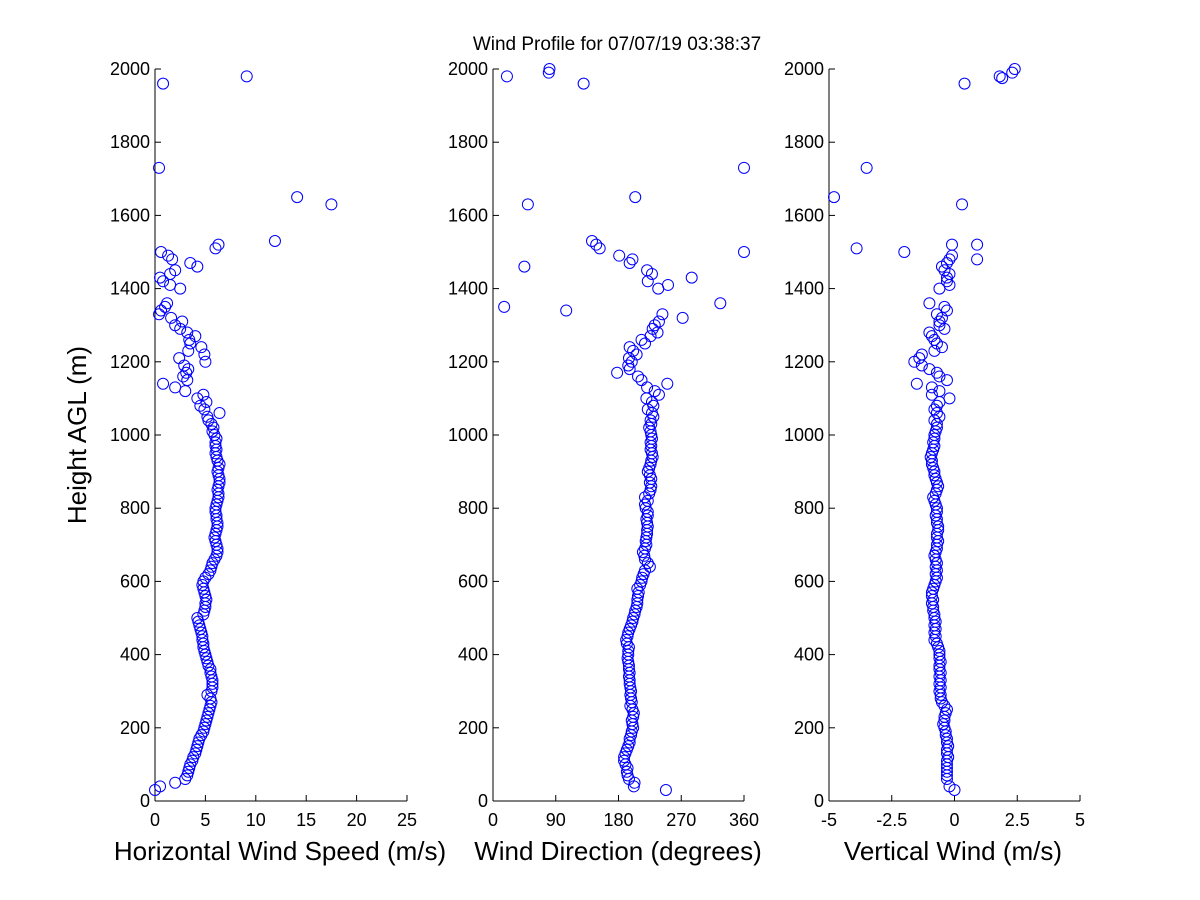 This screenshot has height=900, width=1200. Describe the element at coordinates (407, 820) in the screenshot. I see `speed-x-tick-label: 25` at that location.